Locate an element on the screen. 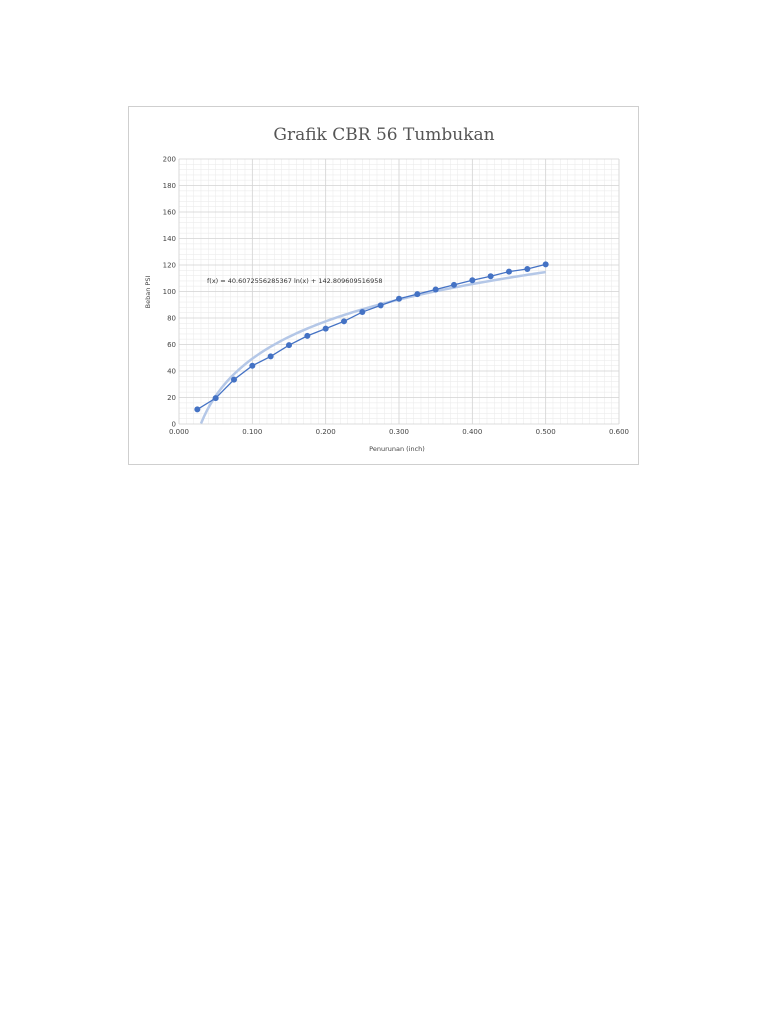  y-tick-label: 120 is located at coordinates (169, 266).